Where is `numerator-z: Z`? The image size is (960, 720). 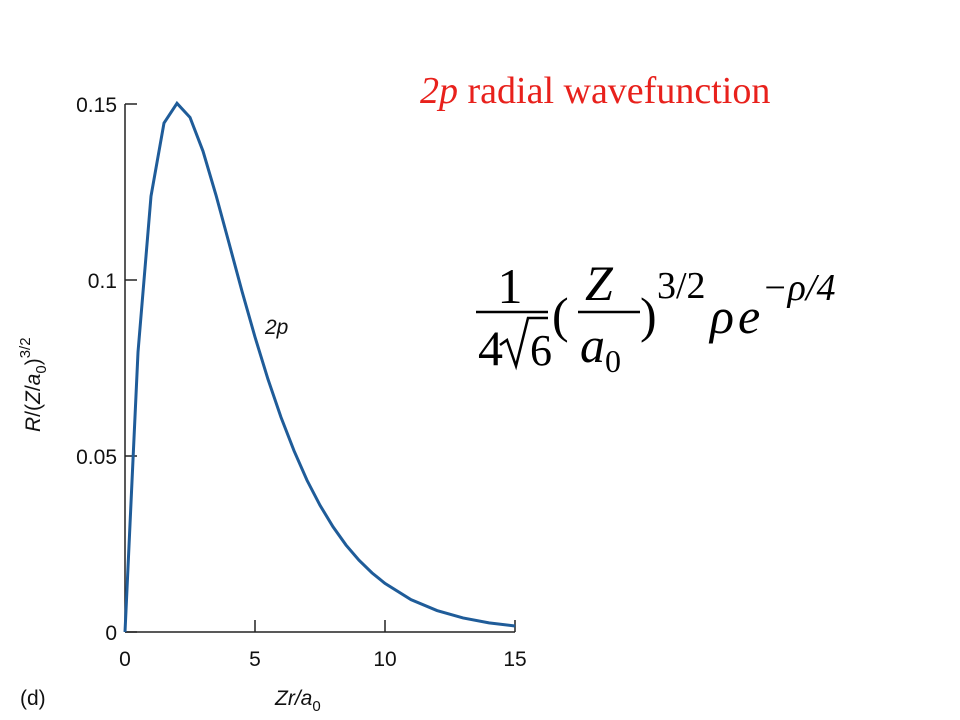 numerator-z: Z is located at coordinates (599, 283).